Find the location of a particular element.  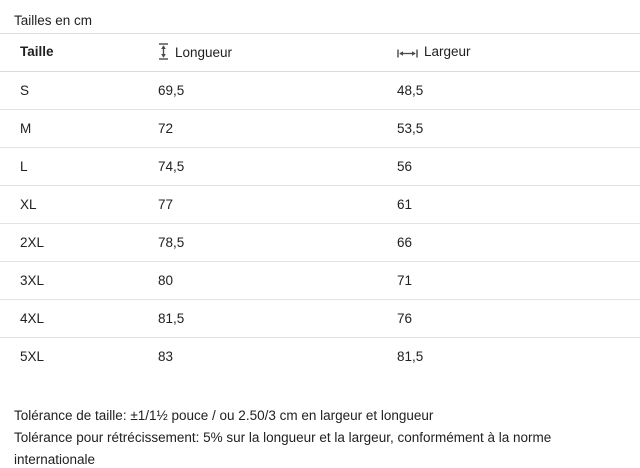

largeur-cell: 48,5 is located at coordinates (509, 90).